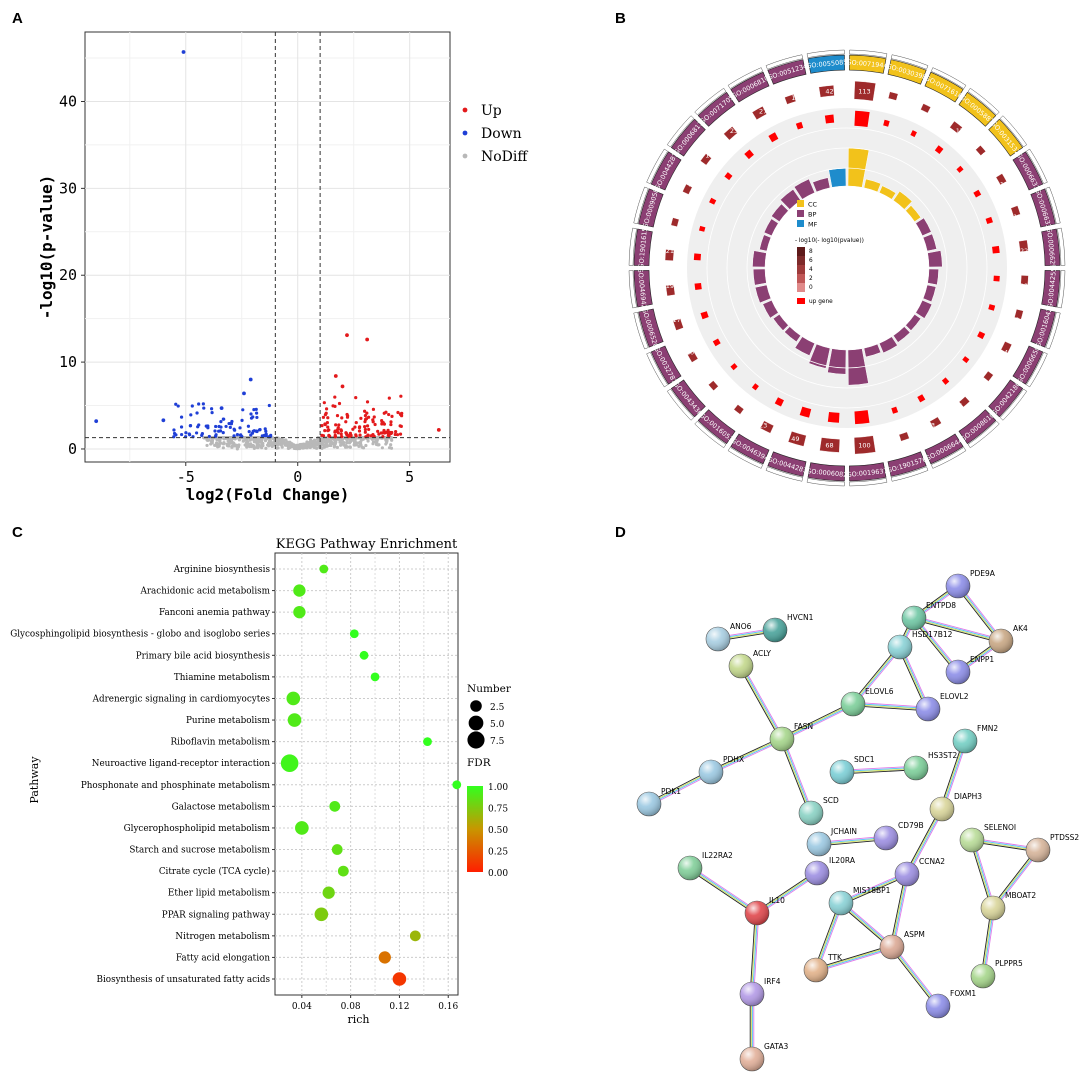 The image size is (1084, 1076). Describe the element at coordinates (176, 786) in the screenshot. I see `pathway-label: Phosphonate and phosphinate metabolism` at that location.